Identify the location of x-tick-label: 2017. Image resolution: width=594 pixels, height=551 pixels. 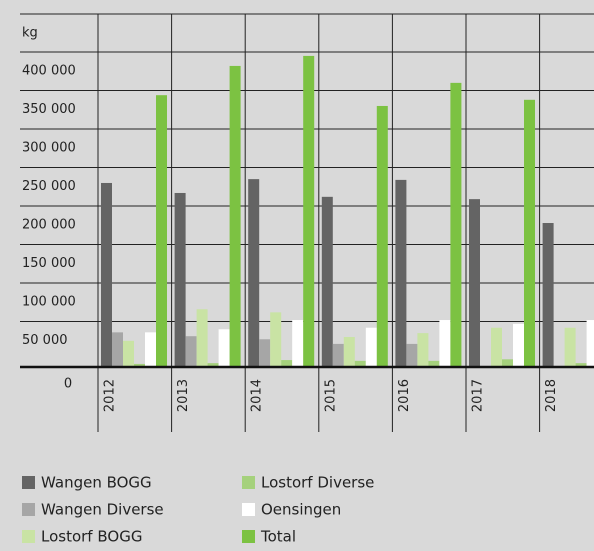
(478, 395).